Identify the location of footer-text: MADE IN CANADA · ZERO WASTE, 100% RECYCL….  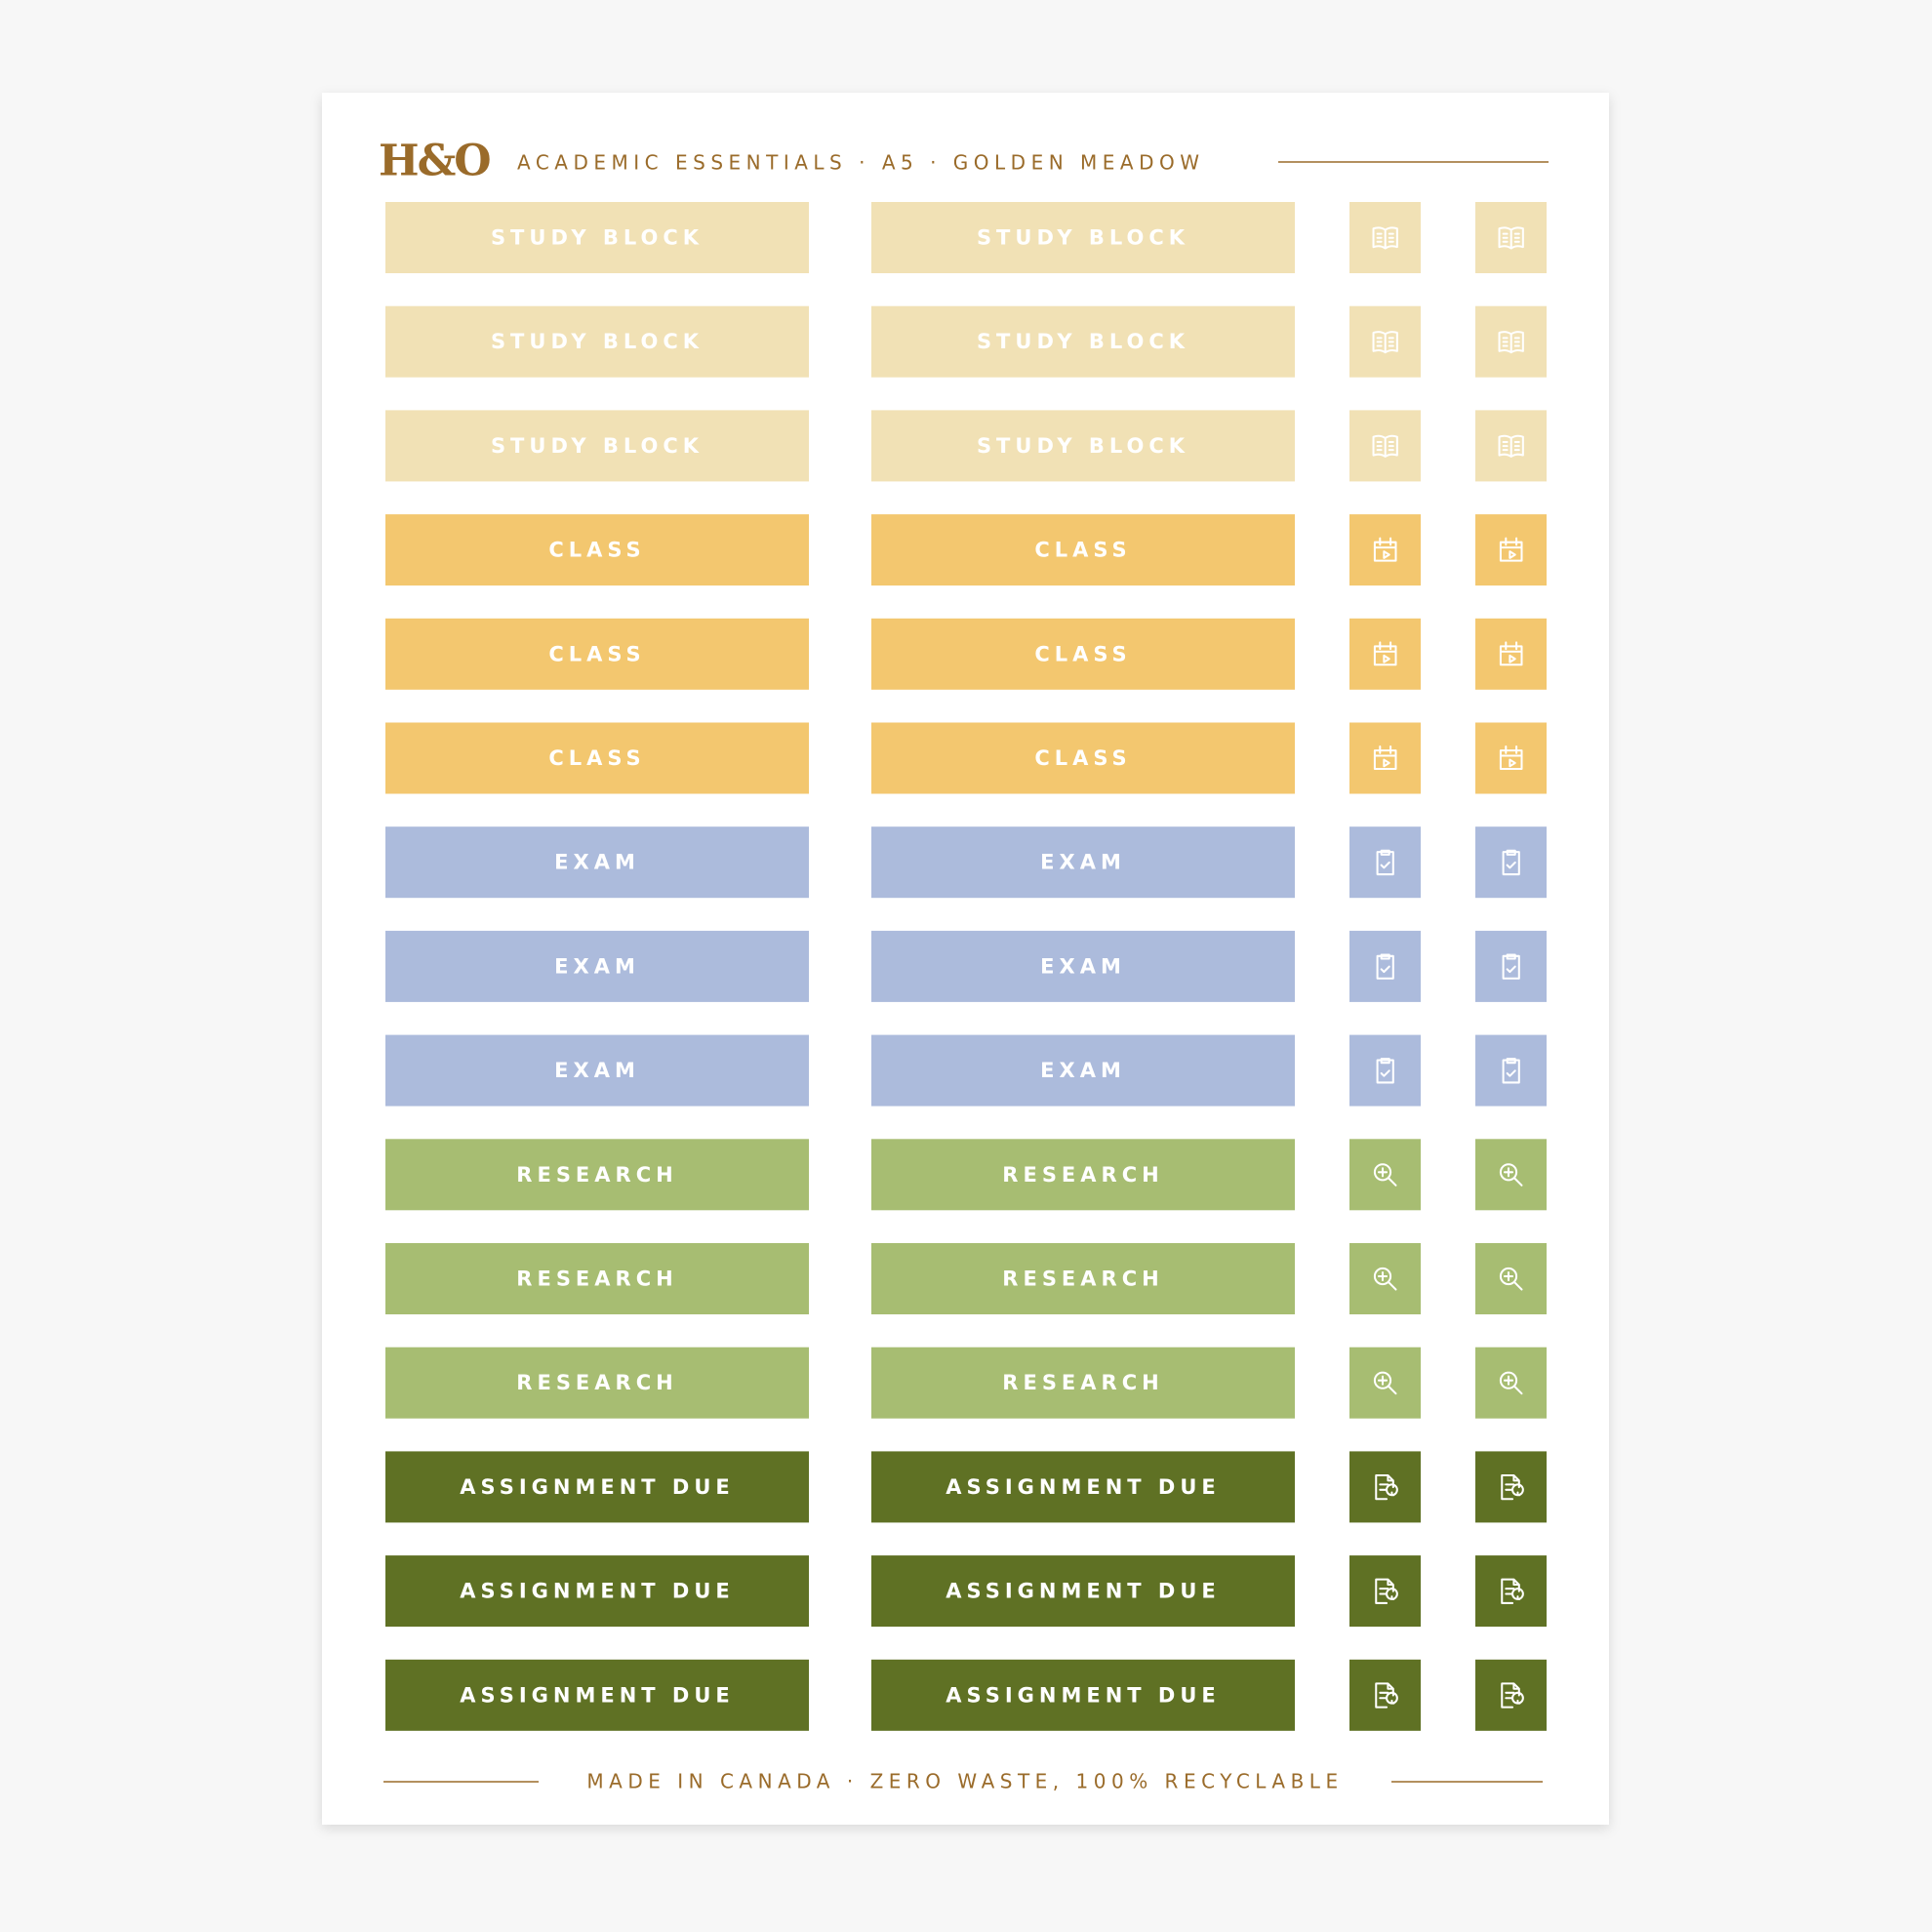
(964, 1781).